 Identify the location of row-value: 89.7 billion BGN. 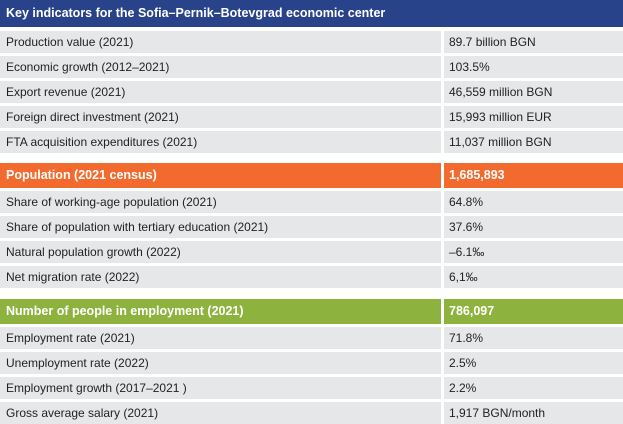
(492, 42).